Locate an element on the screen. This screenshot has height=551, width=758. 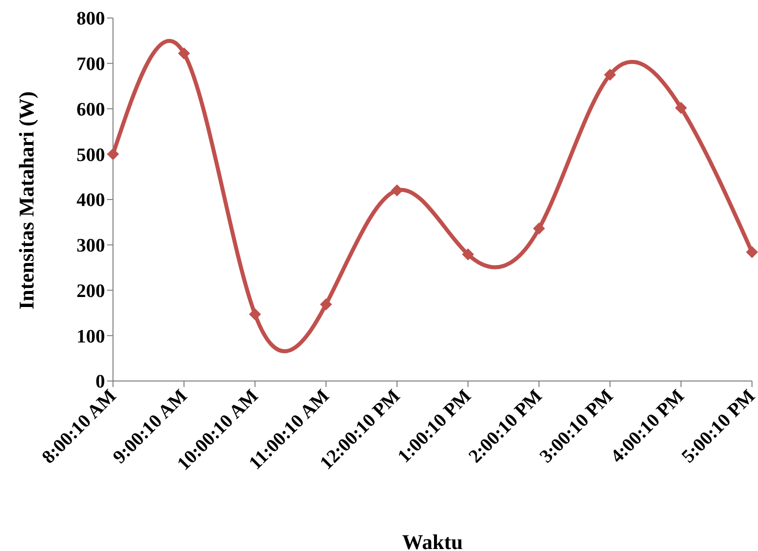
y-tick-label: 700 is located at coordinates (90, 65).